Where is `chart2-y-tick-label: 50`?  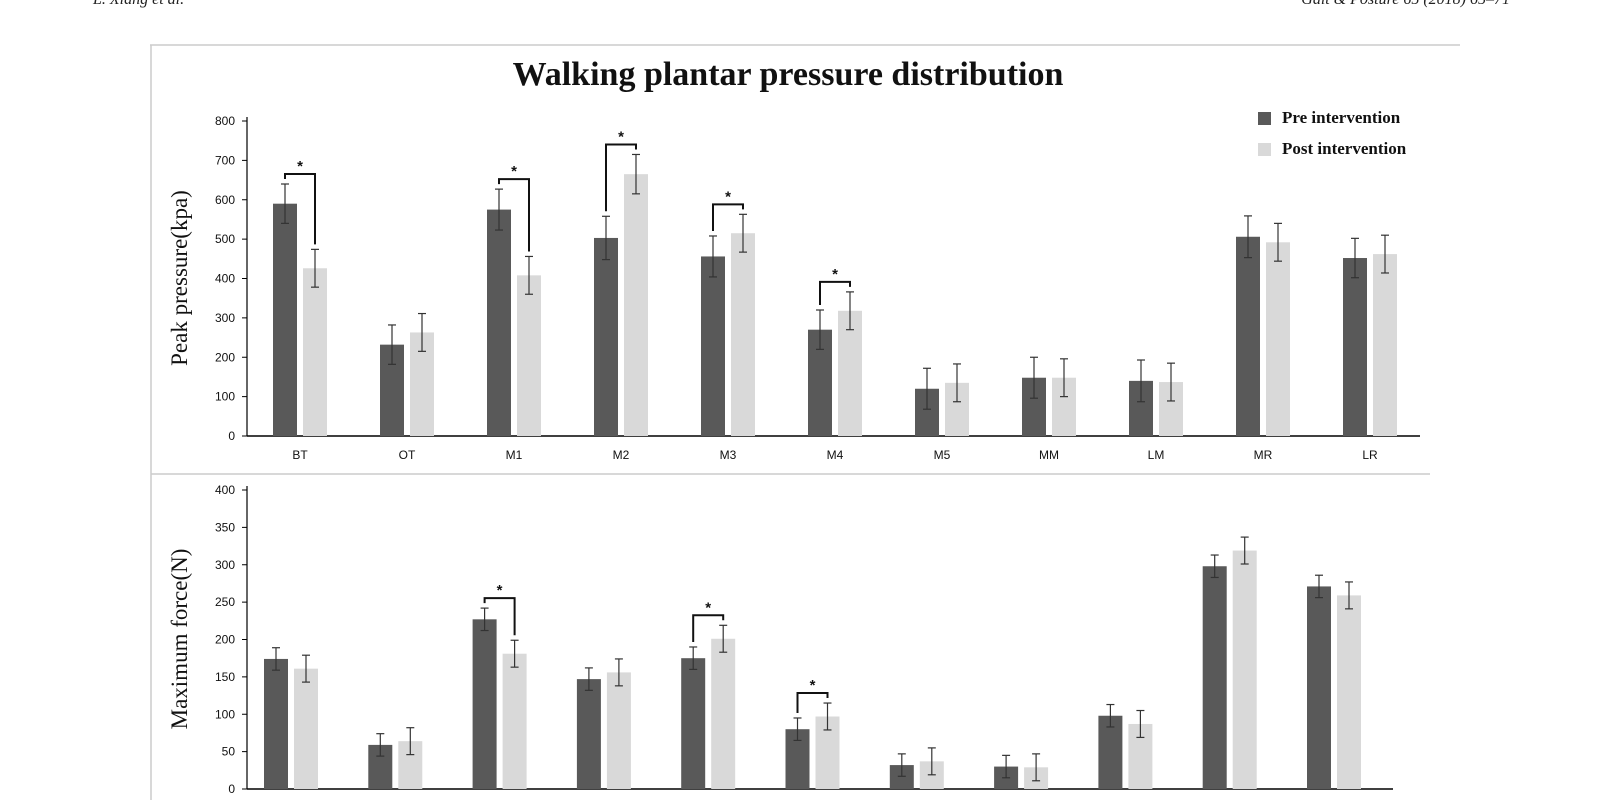 chart2-y-tick-label: 50 is located at coordinates (229, 752).